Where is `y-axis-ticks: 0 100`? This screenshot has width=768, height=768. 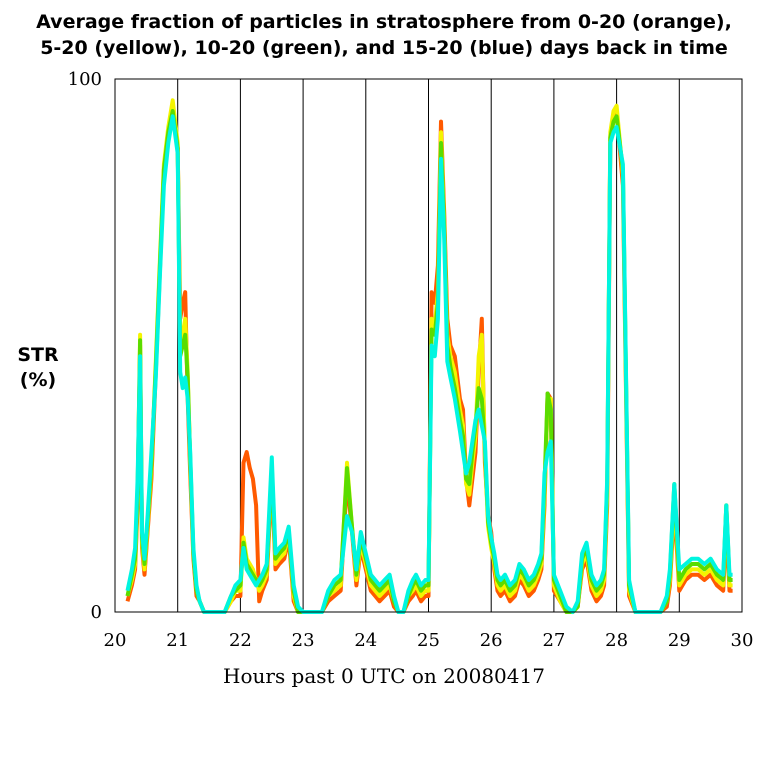
y-axis-ticks: 0 100 is located at coordinates (85, 346).